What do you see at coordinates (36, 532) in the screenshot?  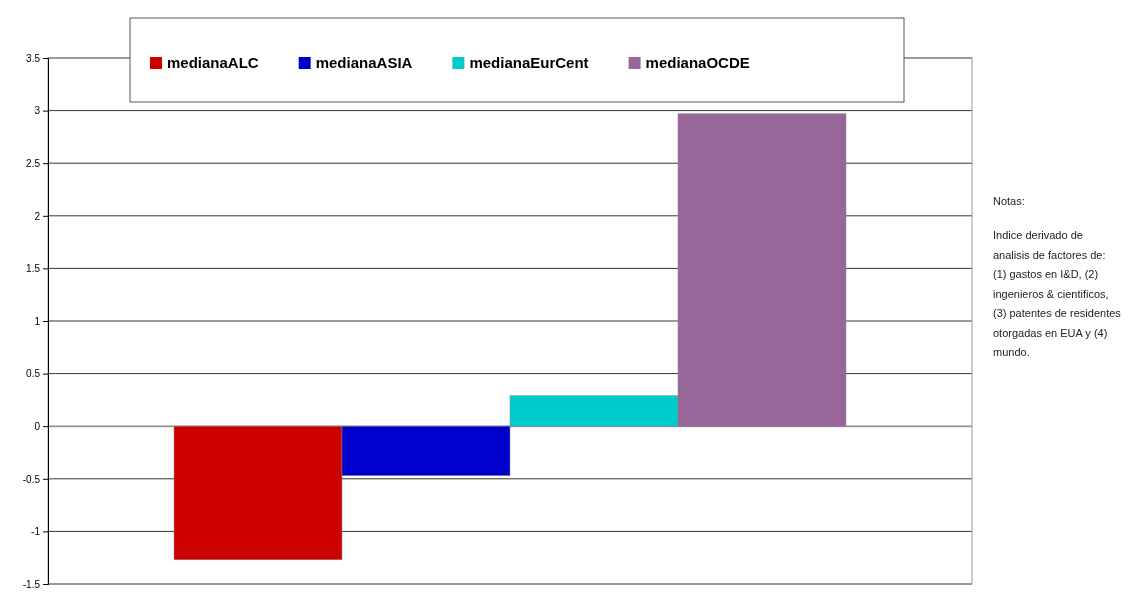 I see `y-tick-label: -1` at bounding box center [36, 532].